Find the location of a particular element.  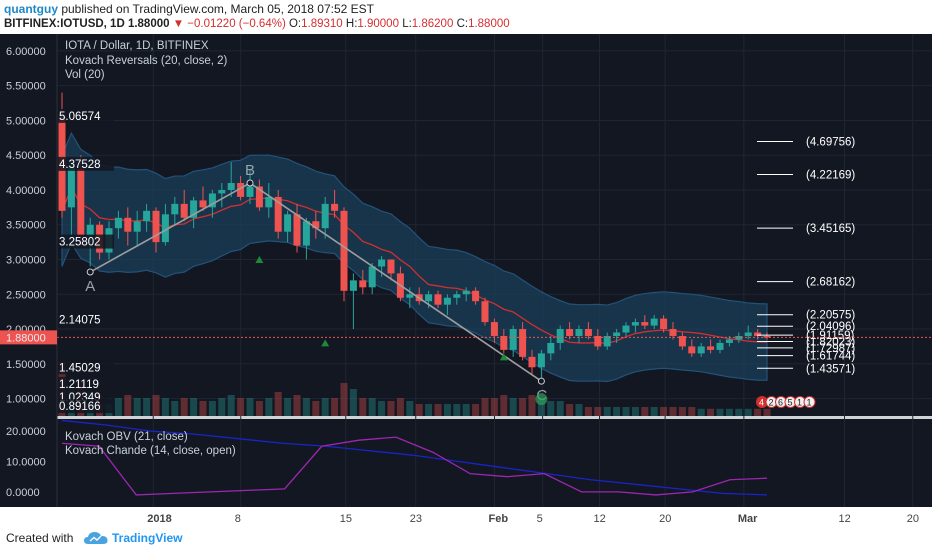

footer: Created with TradingView is located at coordinates (466, 538).